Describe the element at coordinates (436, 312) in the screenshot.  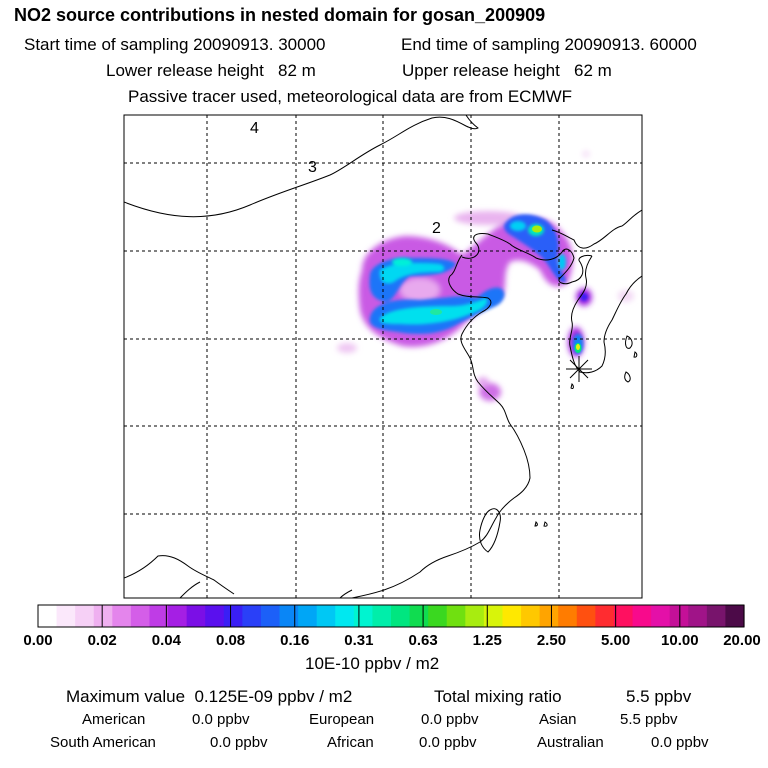
I see `hotspot-central` at that location.